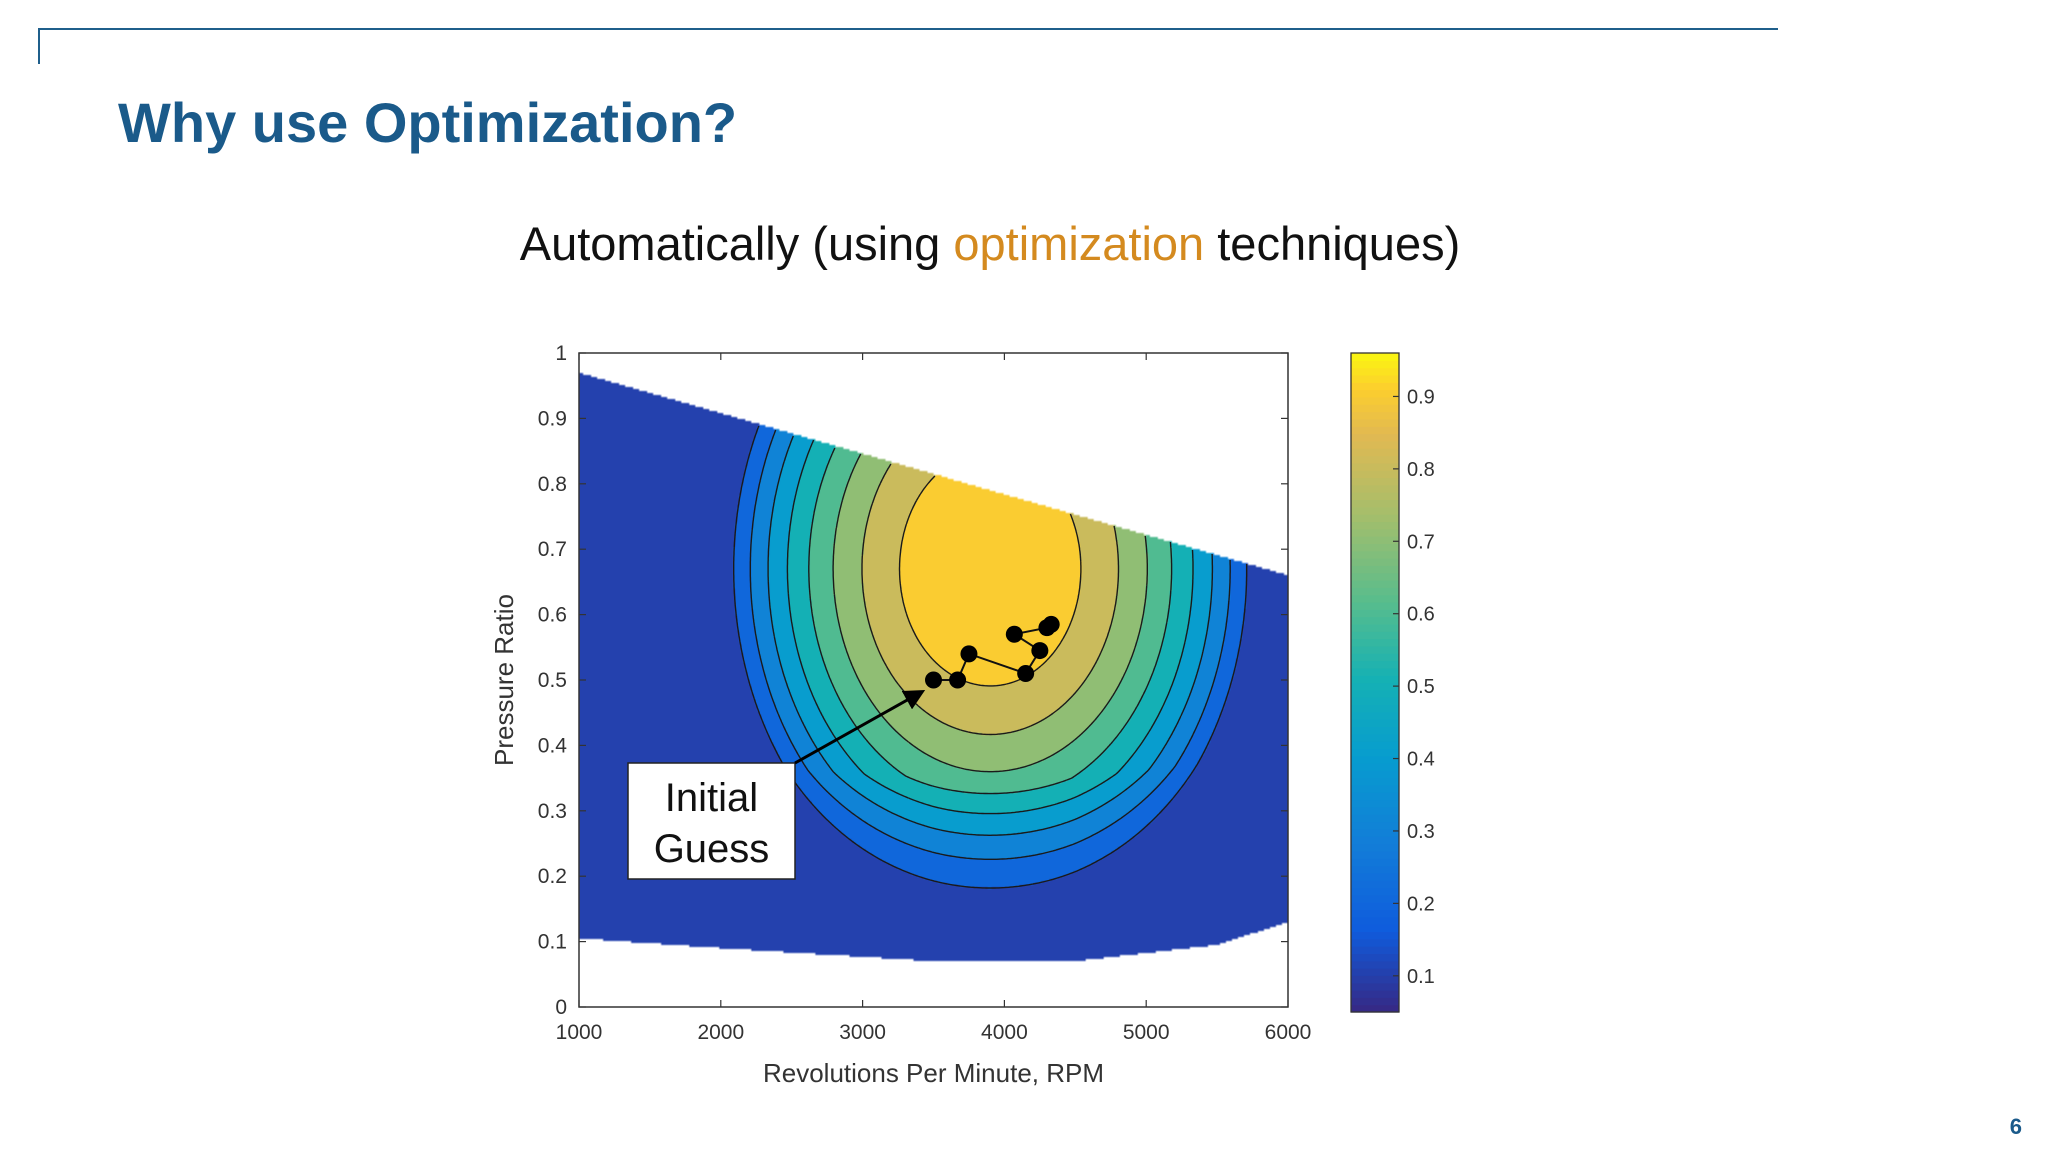 This screenshot has width=2048, height=1152. I want to click on x-tick-label: 3000, so click(862, 1032).